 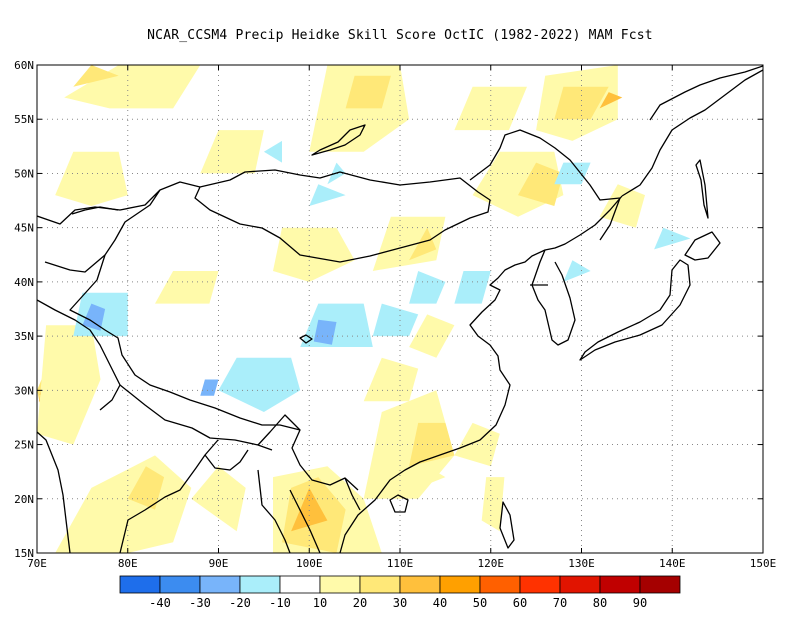 I want to click on colorbar-label: 10, so click(x=320, y=603).